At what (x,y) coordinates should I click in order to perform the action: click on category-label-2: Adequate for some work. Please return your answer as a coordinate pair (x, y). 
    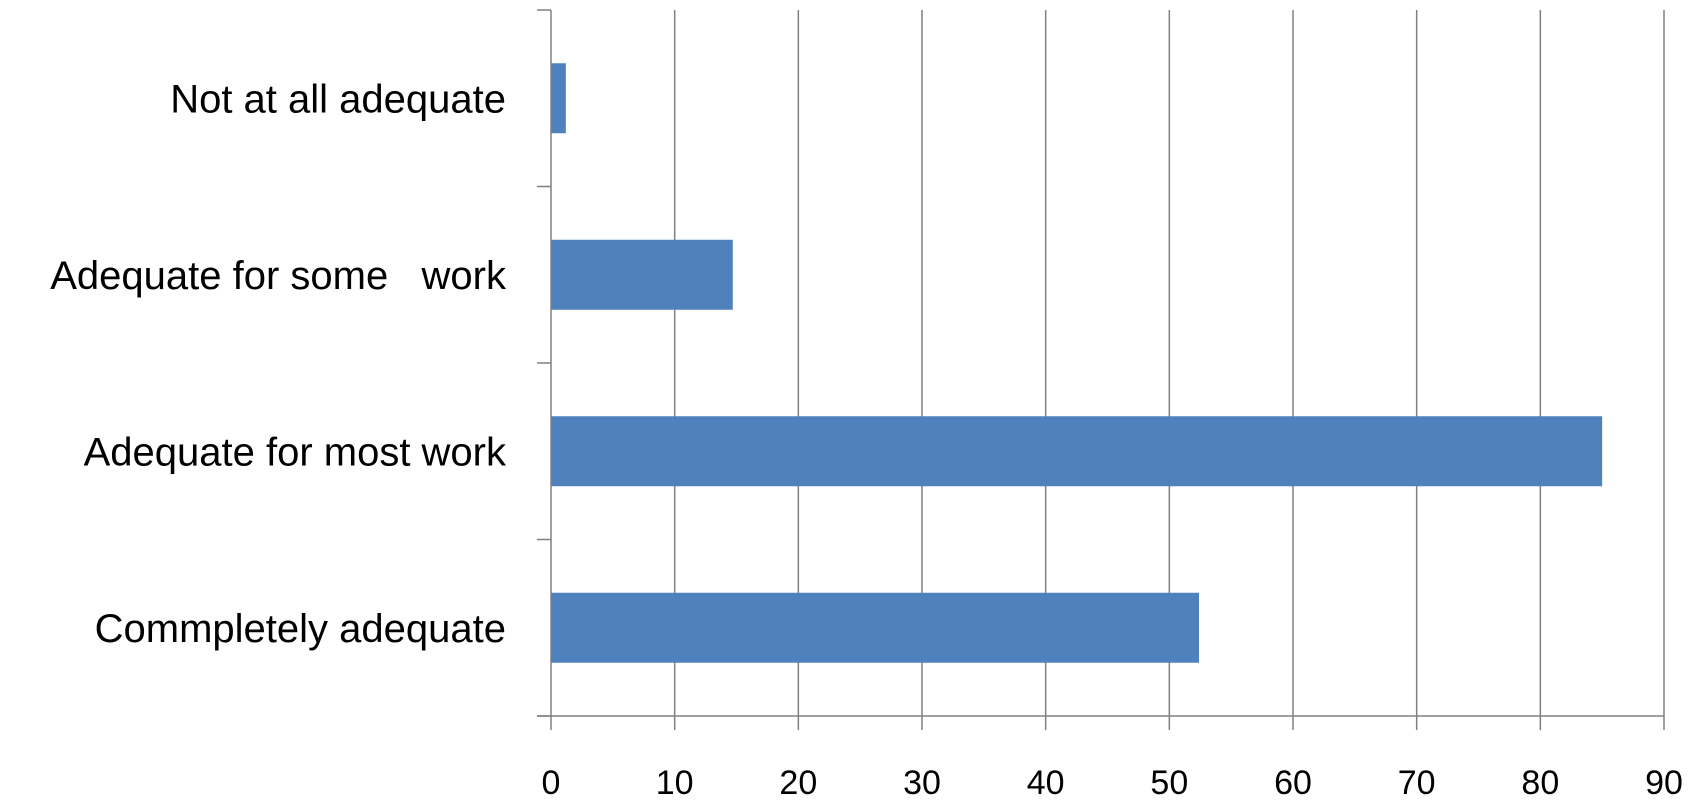
    Looking at the image, I should click on (278, 276).